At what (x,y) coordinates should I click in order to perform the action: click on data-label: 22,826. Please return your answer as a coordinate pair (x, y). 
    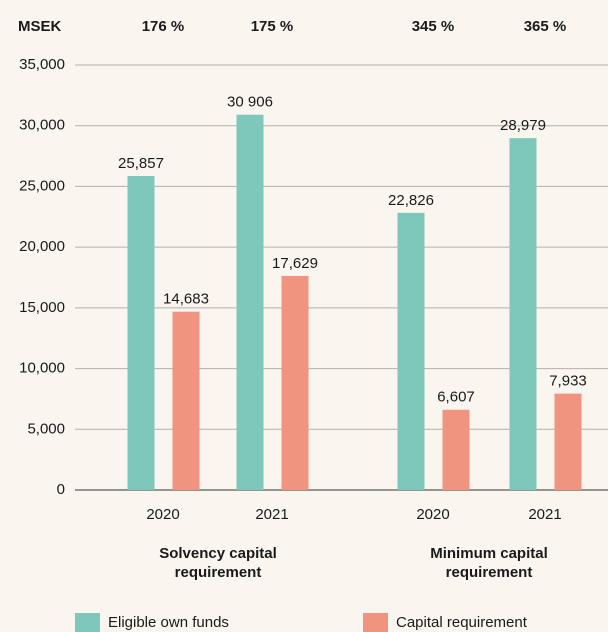
    Looking at the image, I should click on (411, 200).